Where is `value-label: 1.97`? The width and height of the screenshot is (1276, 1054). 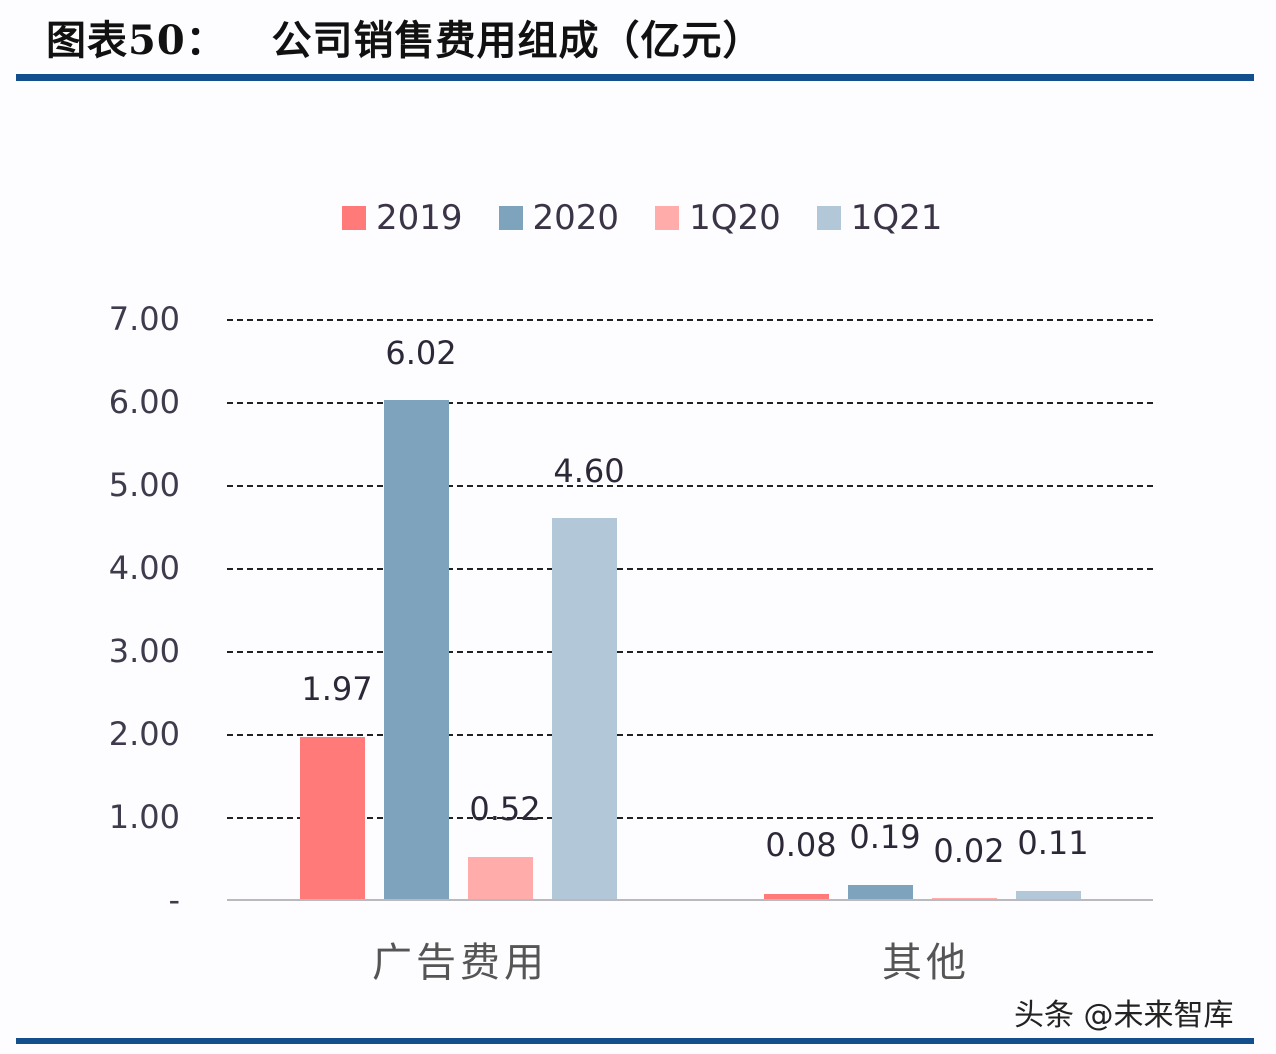 value-label: 1.97 is located at coordinates (337, 689).